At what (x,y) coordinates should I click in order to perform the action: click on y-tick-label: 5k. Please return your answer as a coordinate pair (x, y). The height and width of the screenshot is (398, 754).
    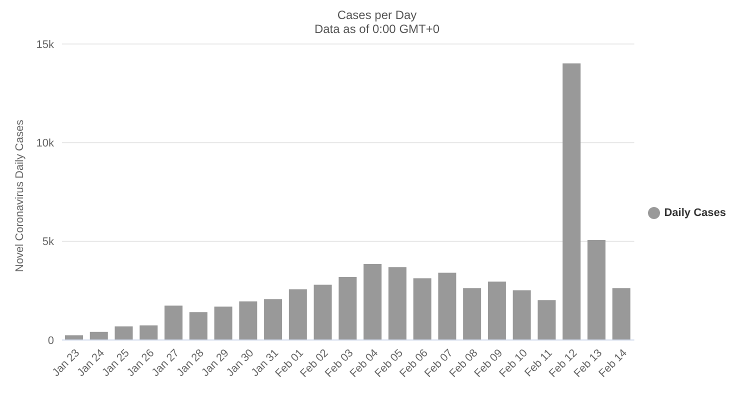
    Looking at the image, I should click on (48, 242).